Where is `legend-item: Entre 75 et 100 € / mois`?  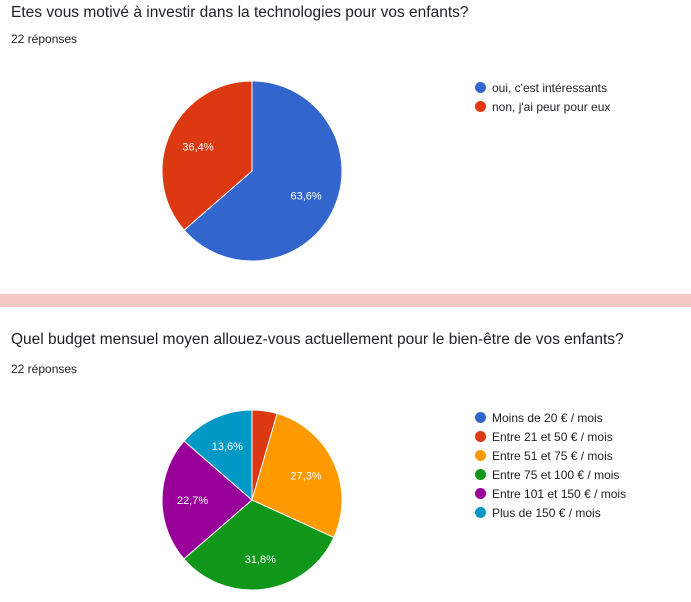 legend-item: Entre 75 et 100 € / mois is located at coordinates (550, 474).